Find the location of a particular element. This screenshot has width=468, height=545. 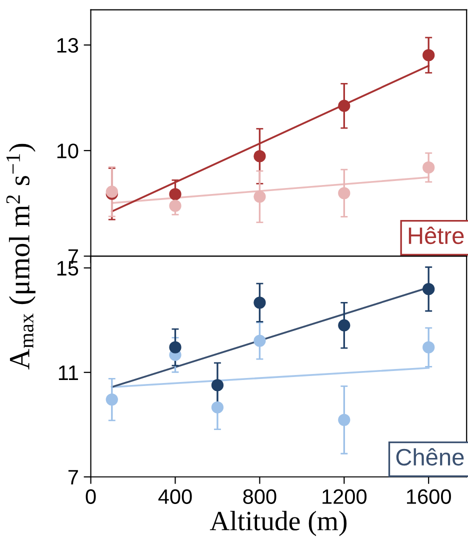

x-axis-title: Altitude (m) is located at coordinates (278, 523).